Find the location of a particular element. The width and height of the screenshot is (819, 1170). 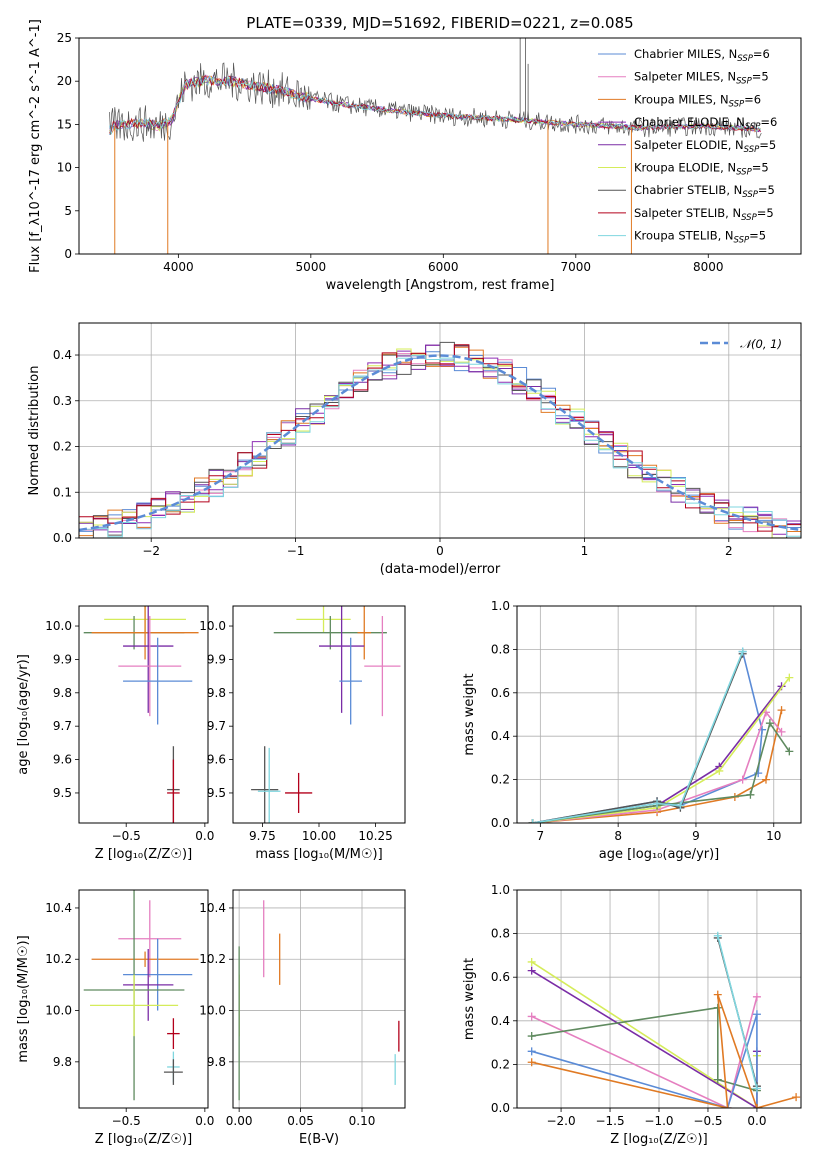

y-tick-label: 0 is located at coordinates (68, 254).